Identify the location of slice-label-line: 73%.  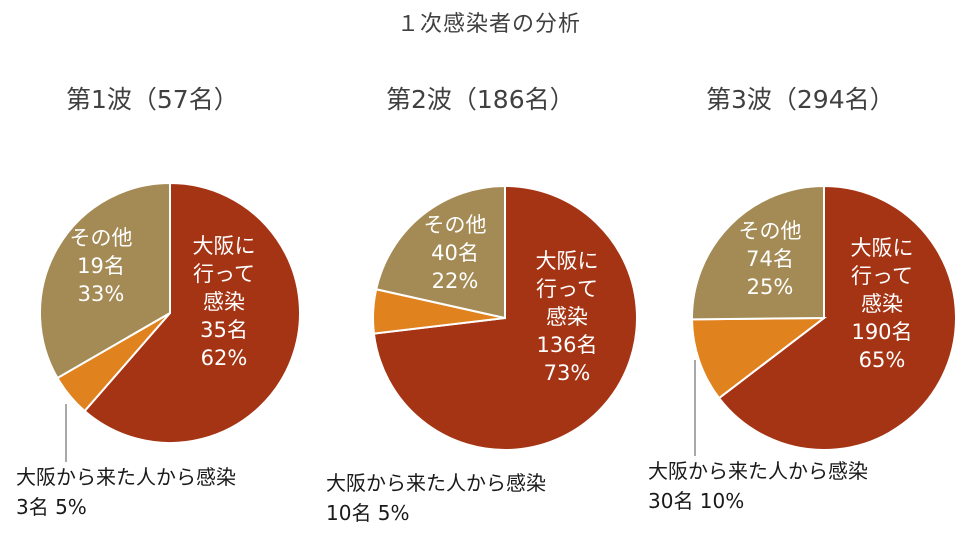
(567, 373).